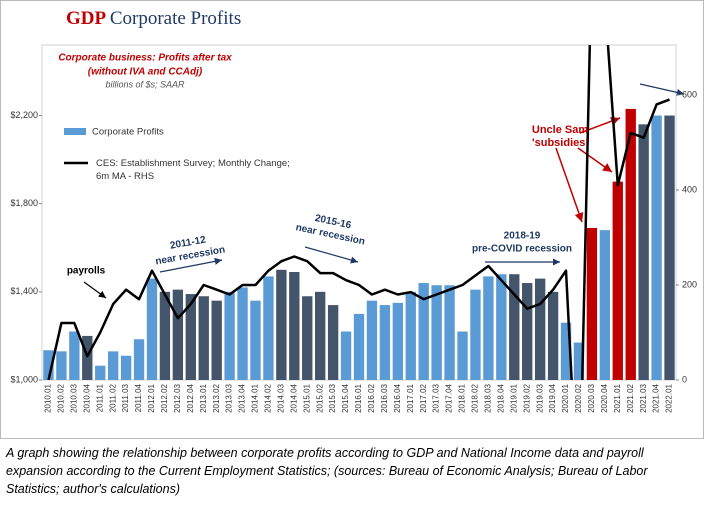 The image size is (705, 511). What do you see at coordinates (475, 397) in the screenshot?
I see `x-tick-label: 2018.02` at bounding box center [475, 397].